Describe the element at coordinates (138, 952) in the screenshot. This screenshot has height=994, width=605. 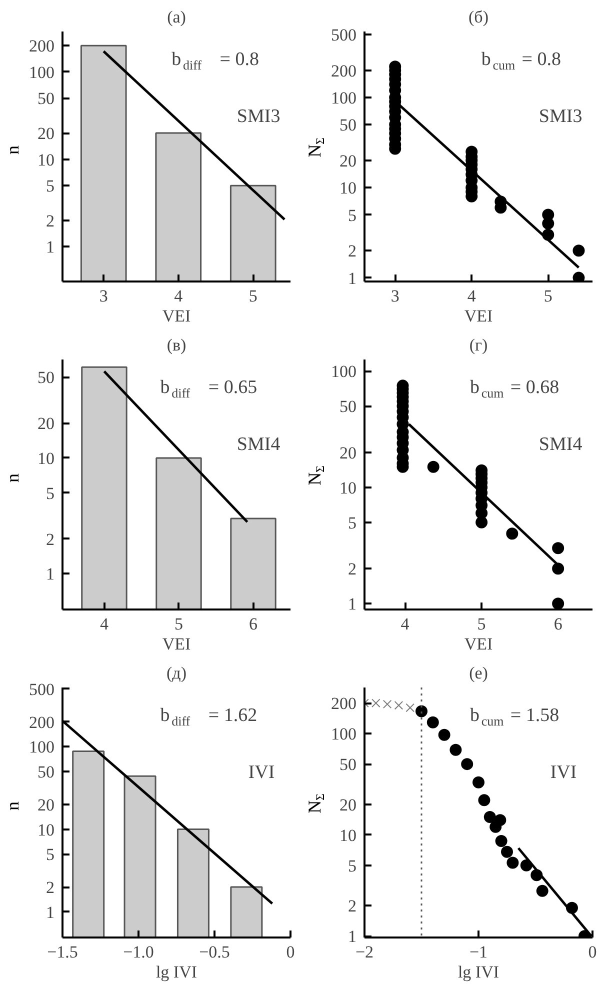
I see `x-tick-label: −1.0` at that location.